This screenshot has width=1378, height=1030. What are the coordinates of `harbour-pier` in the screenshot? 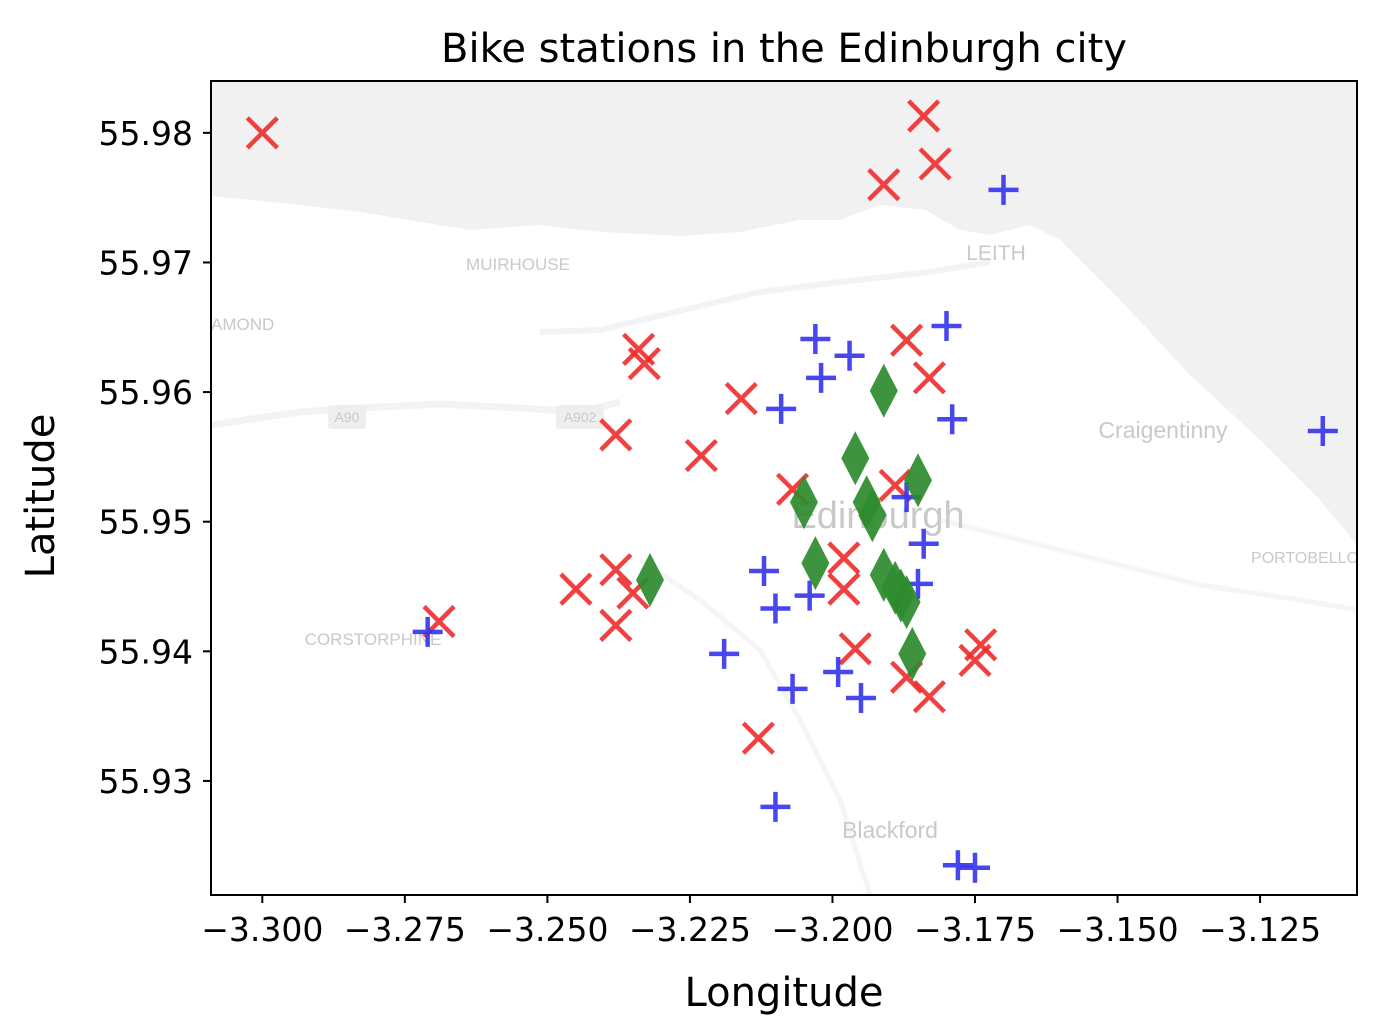 It's located at (962, 172).